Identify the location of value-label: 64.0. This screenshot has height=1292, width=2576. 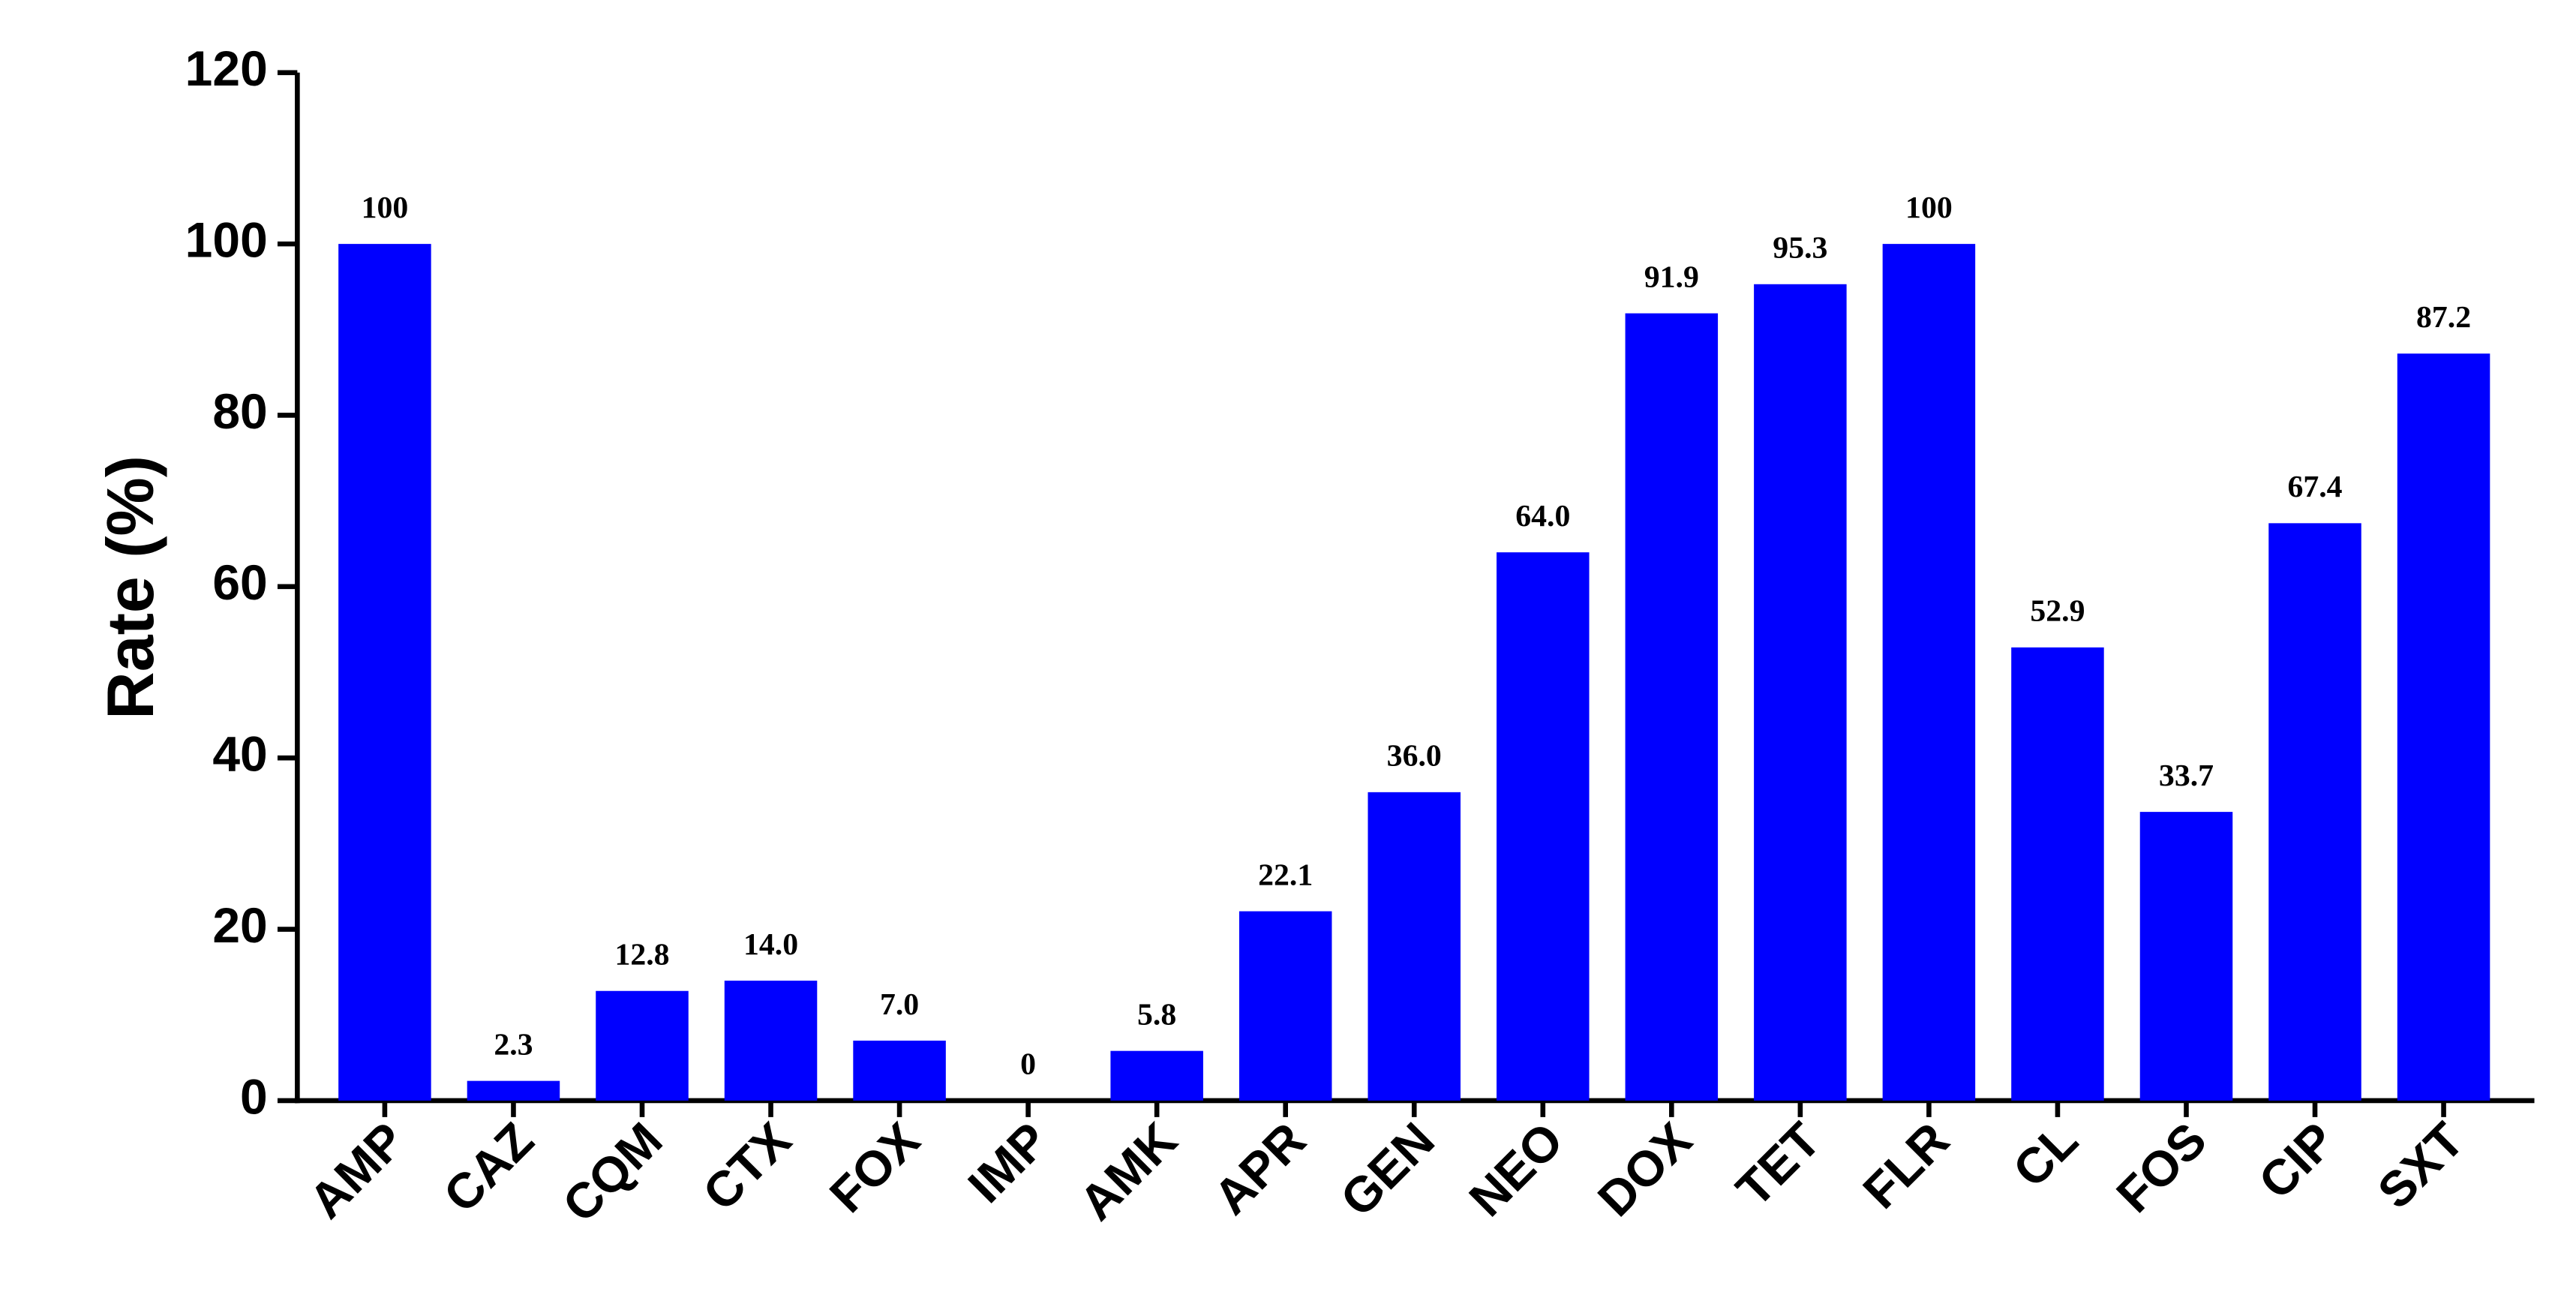
(1542, 516).